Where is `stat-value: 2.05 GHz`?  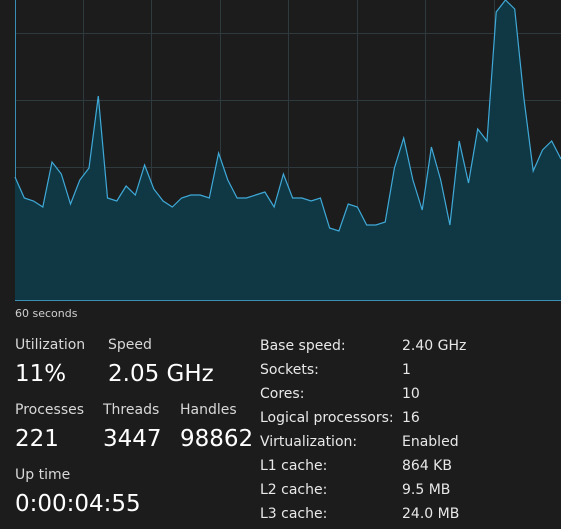
stat-value: 2.05 GHz is located at coordinates (161, 374).